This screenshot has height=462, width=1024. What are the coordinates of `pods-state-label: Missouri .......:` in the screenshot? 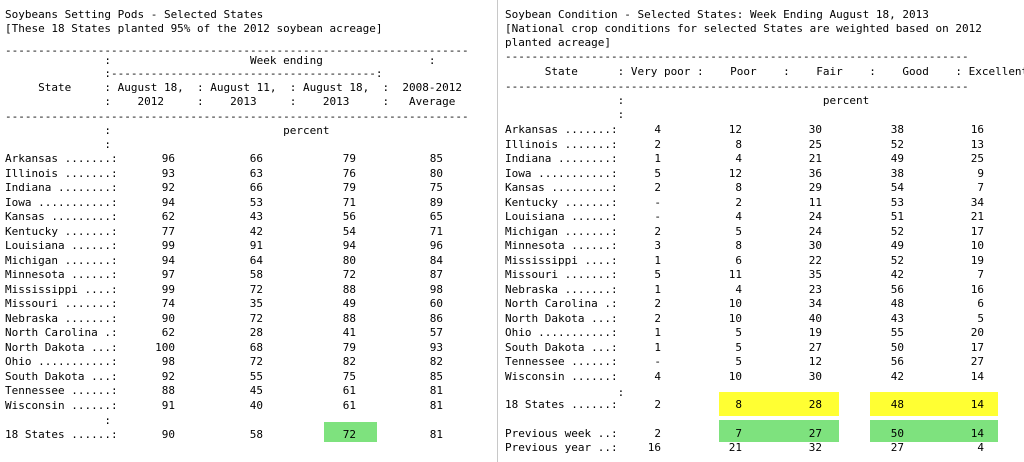 It's located at (61, 303).